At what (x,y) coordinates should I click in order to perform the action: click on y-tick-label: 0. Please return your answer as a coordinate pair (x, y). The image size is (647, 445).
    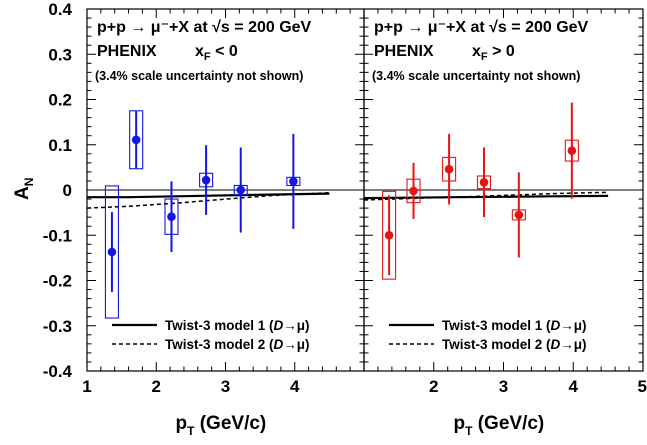
    Looking at the image, I should click on (67, 190).